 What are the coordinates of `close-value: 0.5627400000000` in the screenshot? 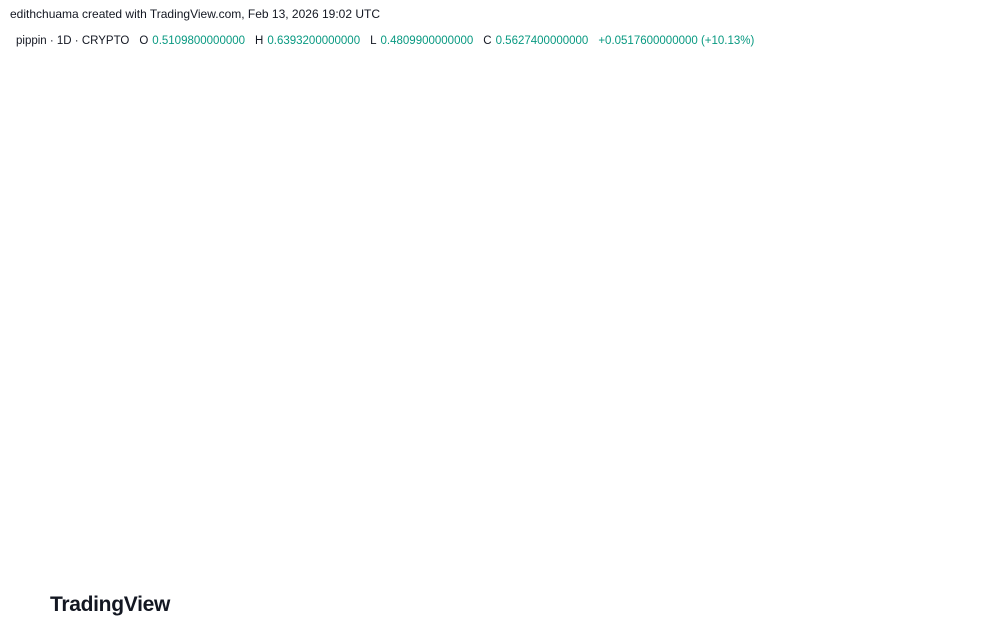 It's located at (542, 41).